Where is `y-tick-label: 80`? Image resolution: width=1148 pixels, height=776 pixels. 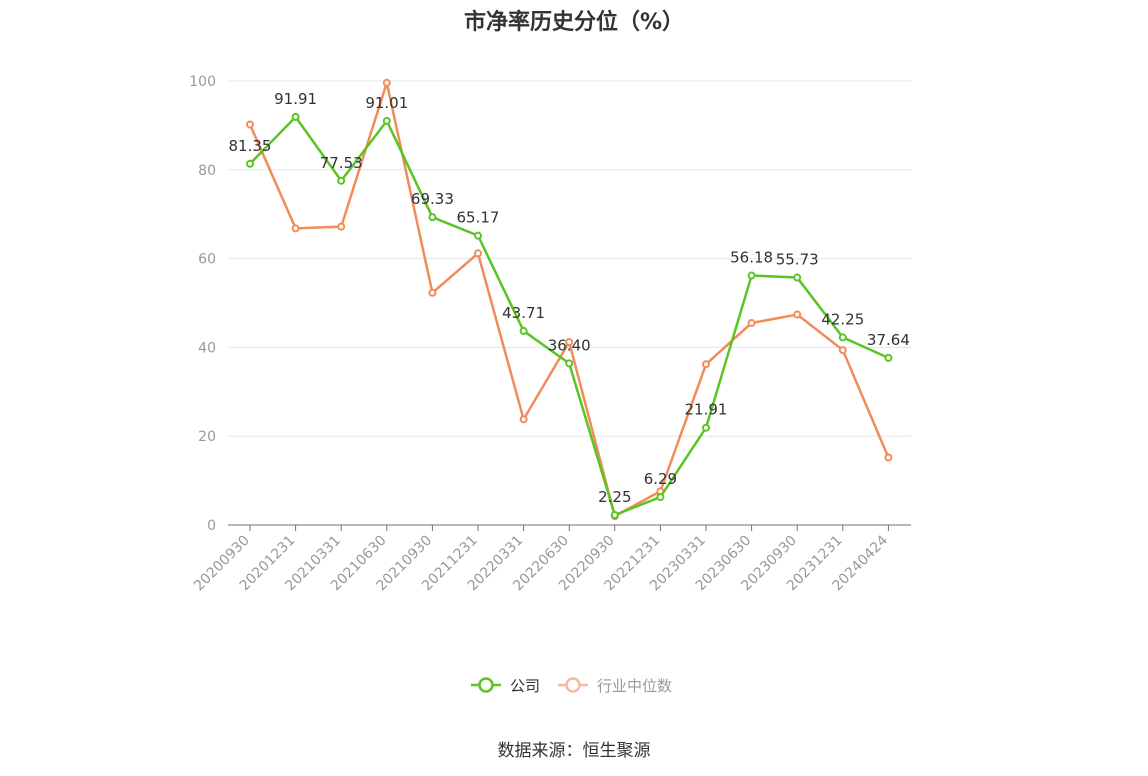 y-tick-label: 80 is located at coordinates (207, 171).